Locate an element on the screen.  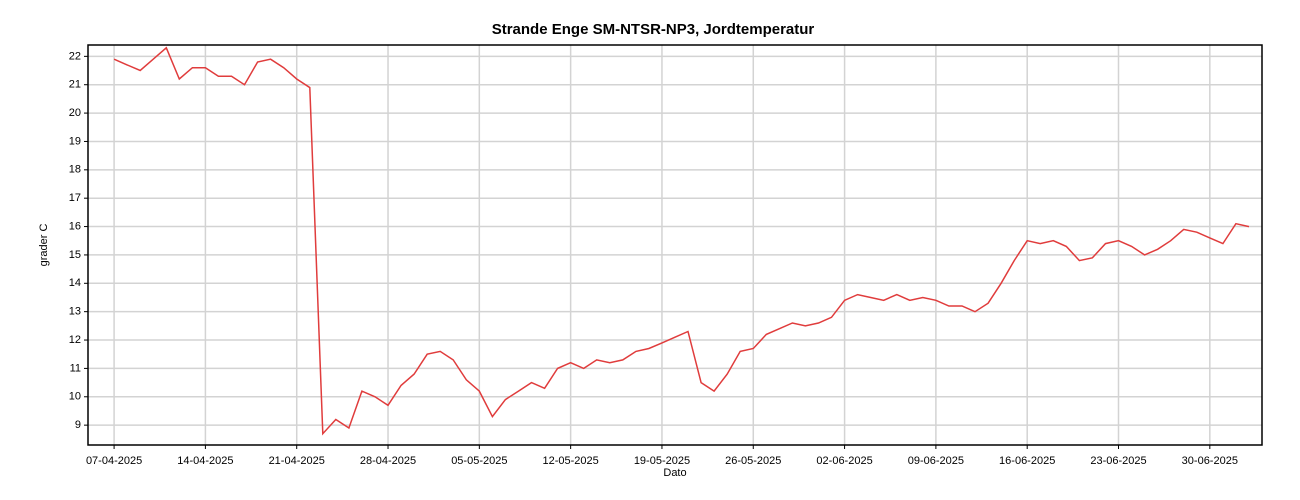
y-tick-label: 22 is located at coordinates (75, 56).